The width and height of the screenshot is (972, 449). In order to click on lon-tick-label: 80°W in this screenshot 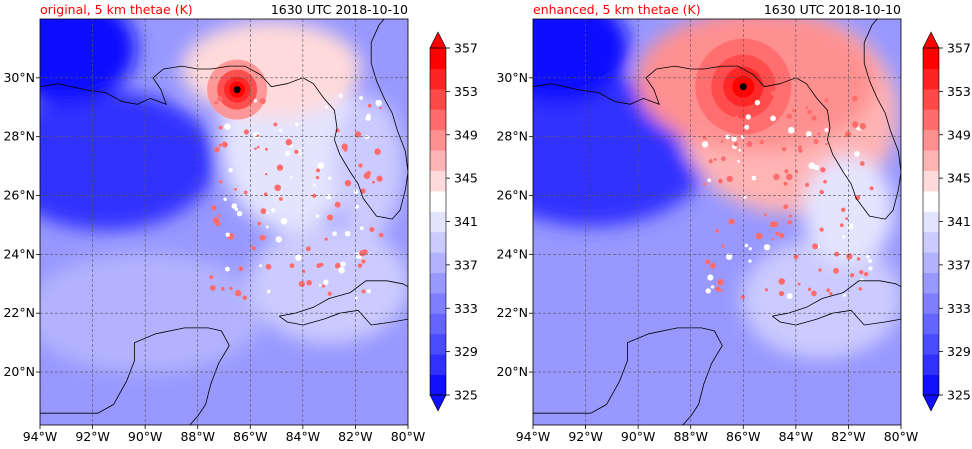, I will do `click(901, 436)`.